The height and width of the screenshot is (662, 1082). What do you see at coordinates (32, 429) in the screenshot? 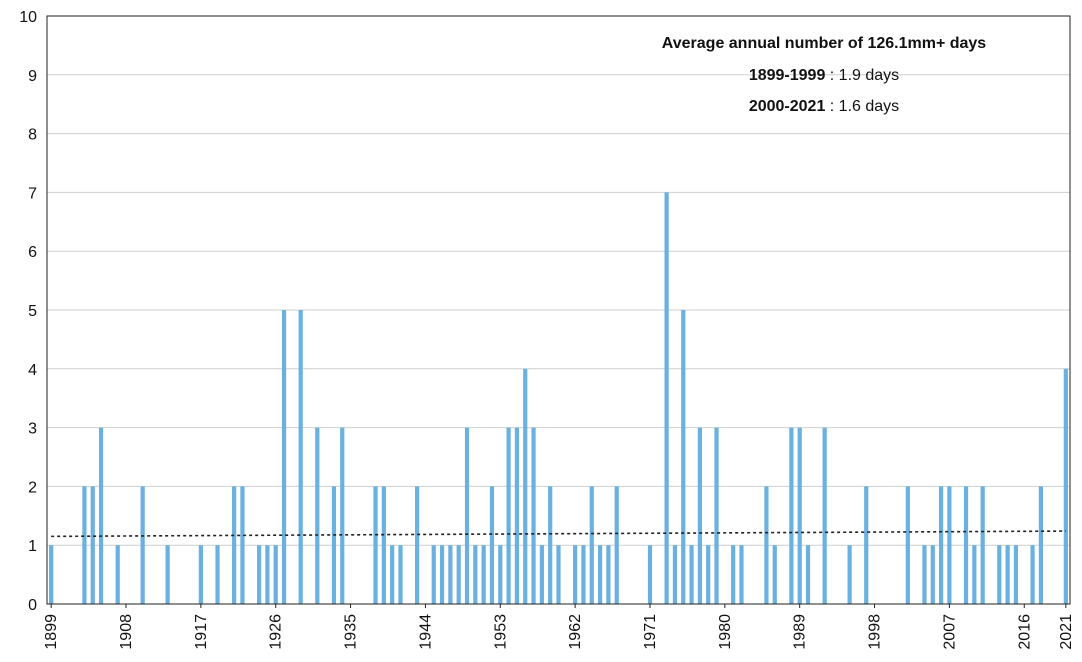
I see `y-tick-label-3: 3` at bounding box center [32, 429].